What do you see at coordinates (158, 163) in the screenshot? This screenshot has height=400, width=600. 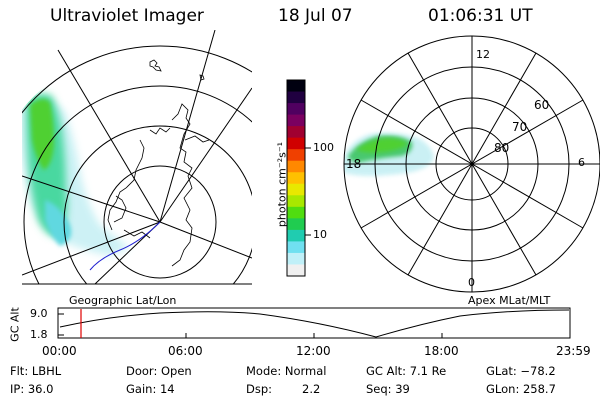 I see `coastline` at bounding box center [158, 163].